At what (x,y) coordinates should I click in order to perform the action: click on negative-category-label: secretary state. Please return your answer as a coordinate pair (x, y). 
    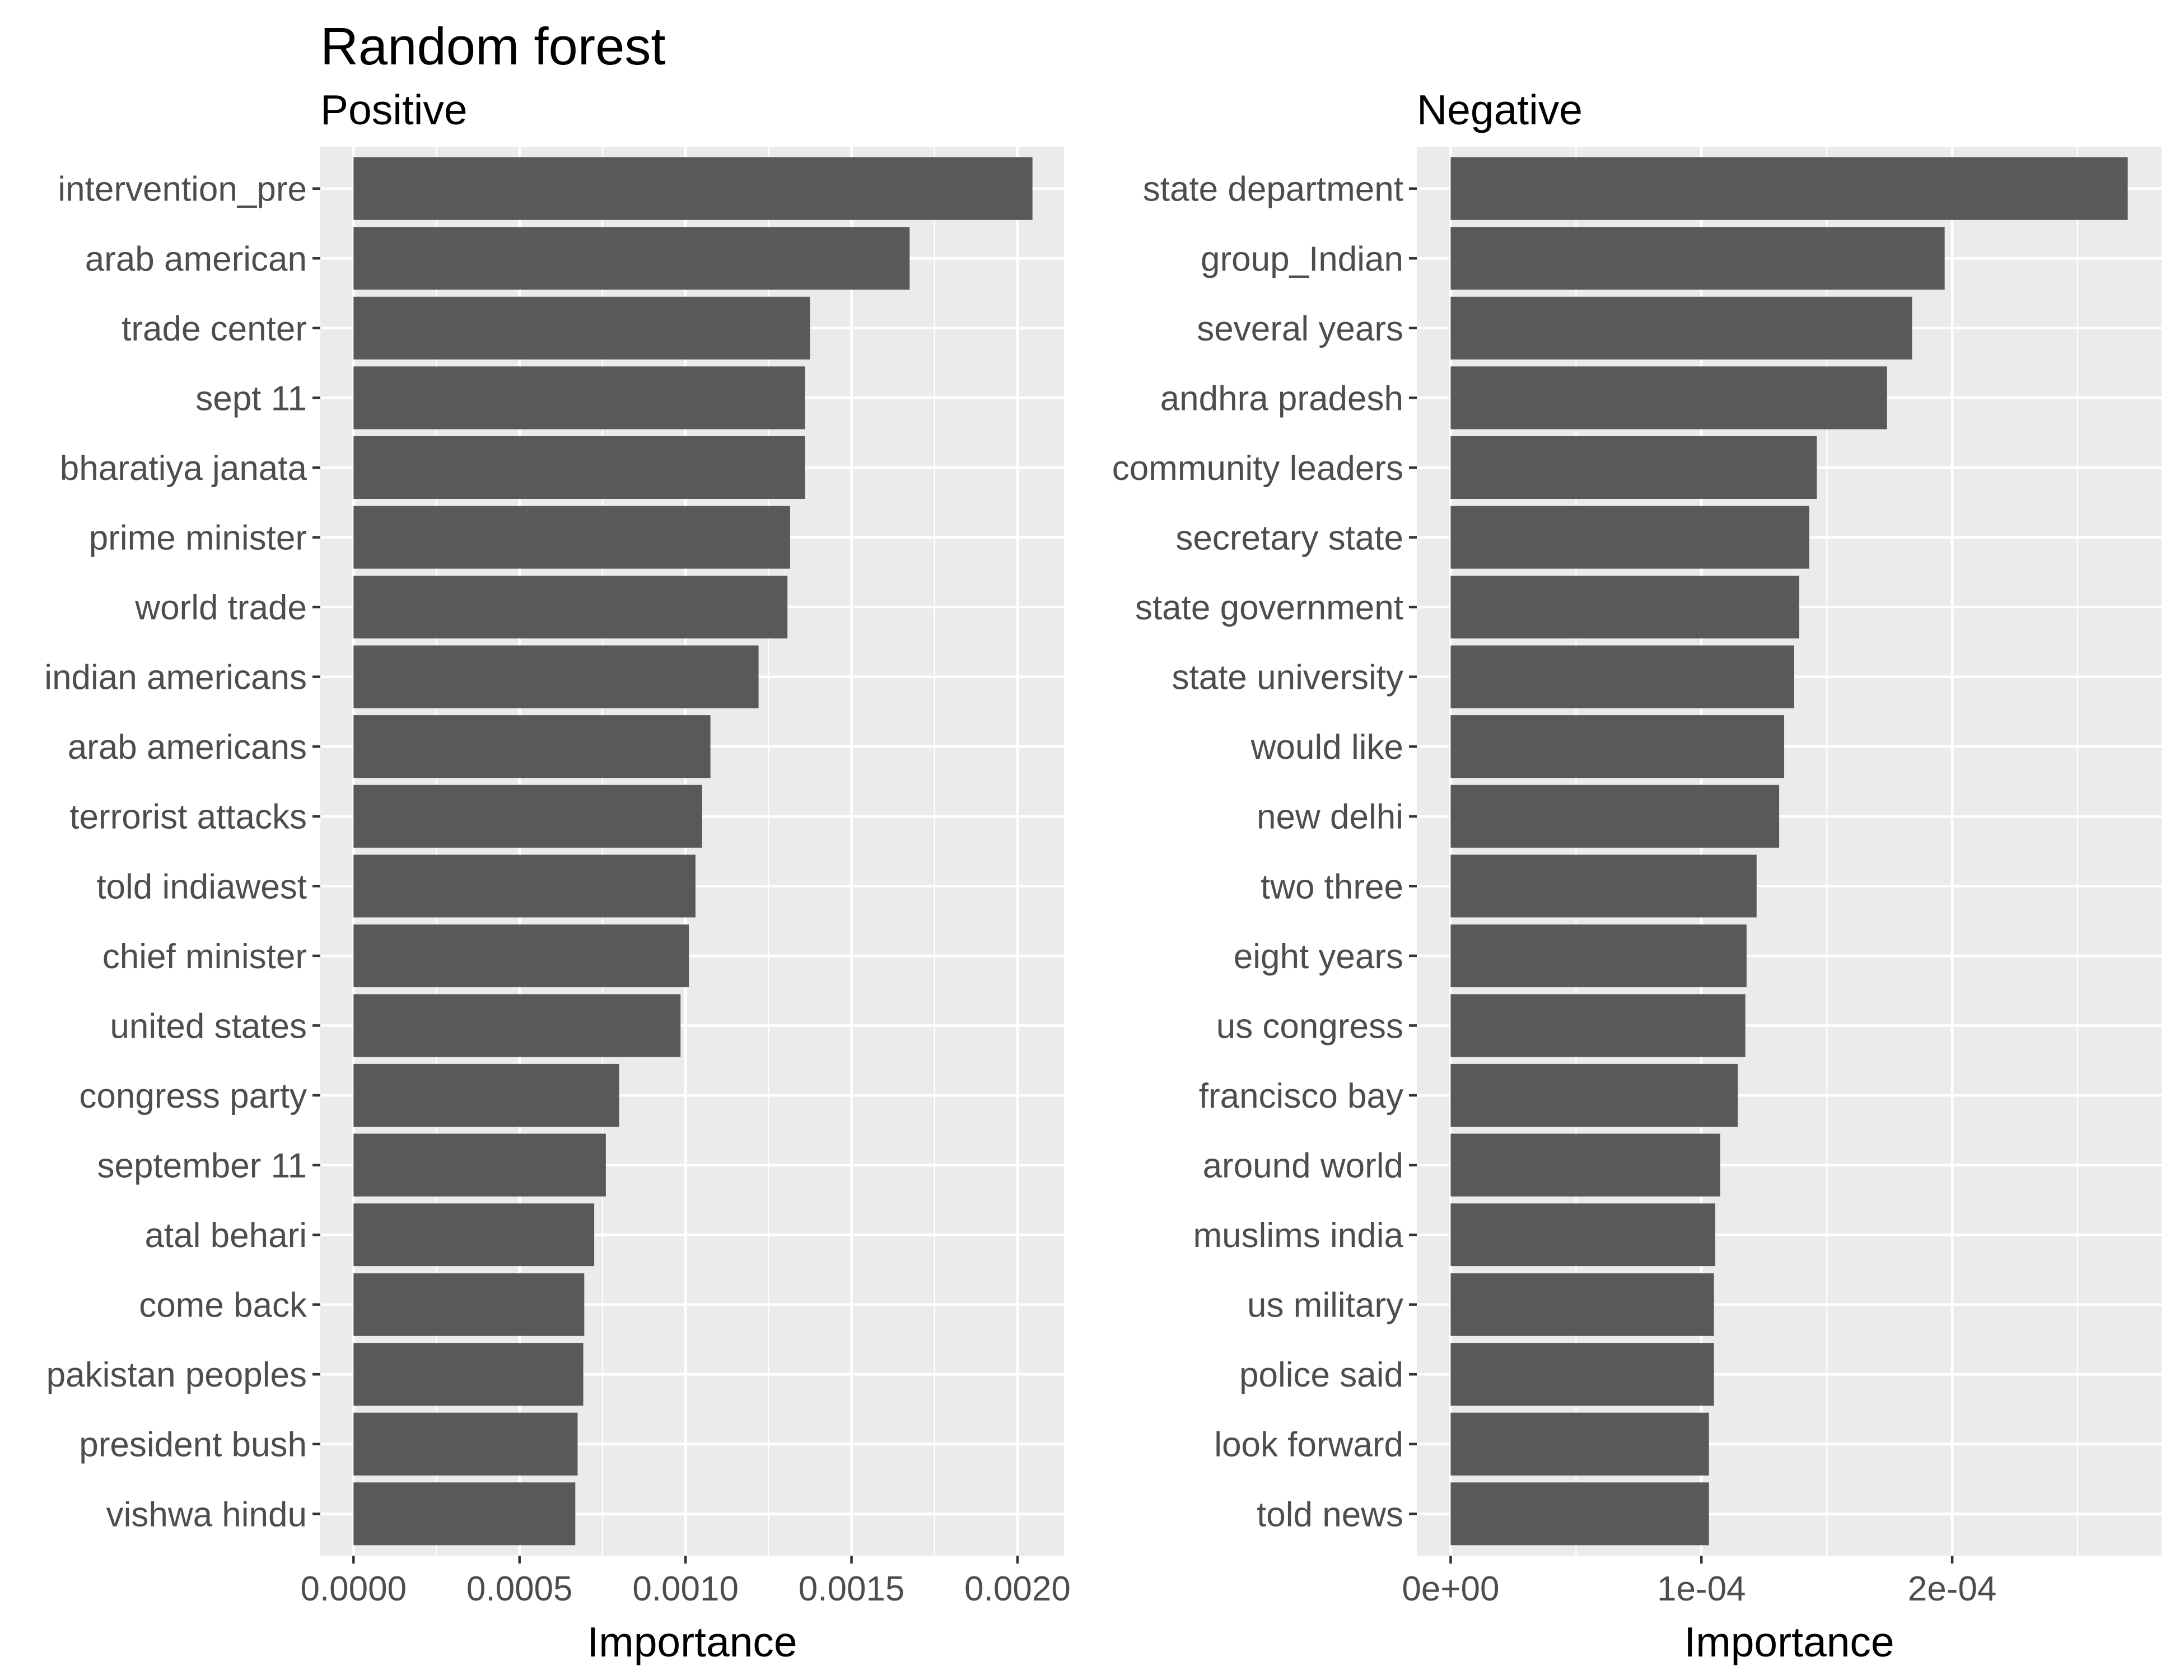
    Looking at the image, I should click on (1289, 539).